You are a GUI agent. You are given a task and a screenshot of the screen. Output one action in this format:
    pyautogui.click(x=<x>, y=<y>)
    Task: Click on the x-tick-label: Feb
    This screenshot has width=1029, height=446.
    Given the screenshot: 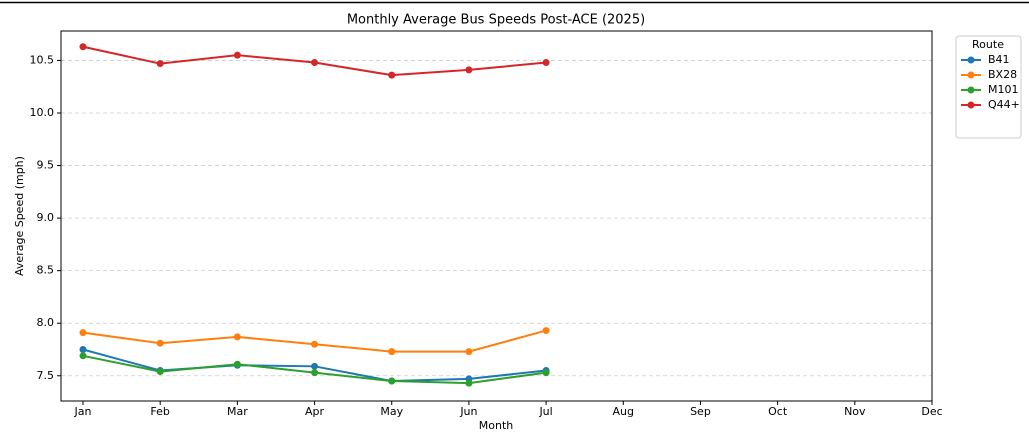 What is the action you would take?
    pyautogui.click(x=159, y=411)
    